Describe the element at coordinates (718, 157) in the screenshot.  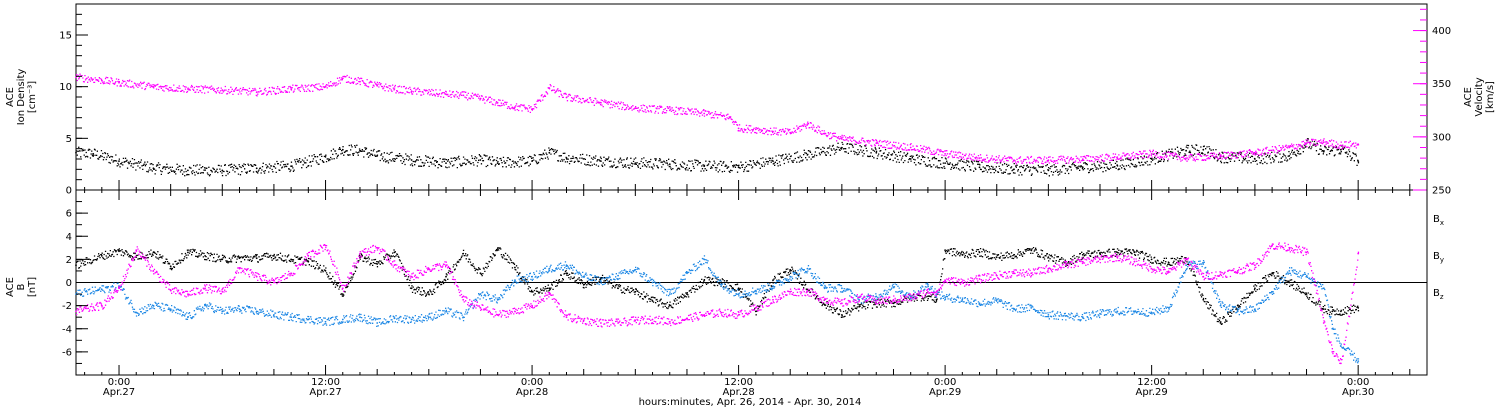
I see `density-series-dots` at that location.